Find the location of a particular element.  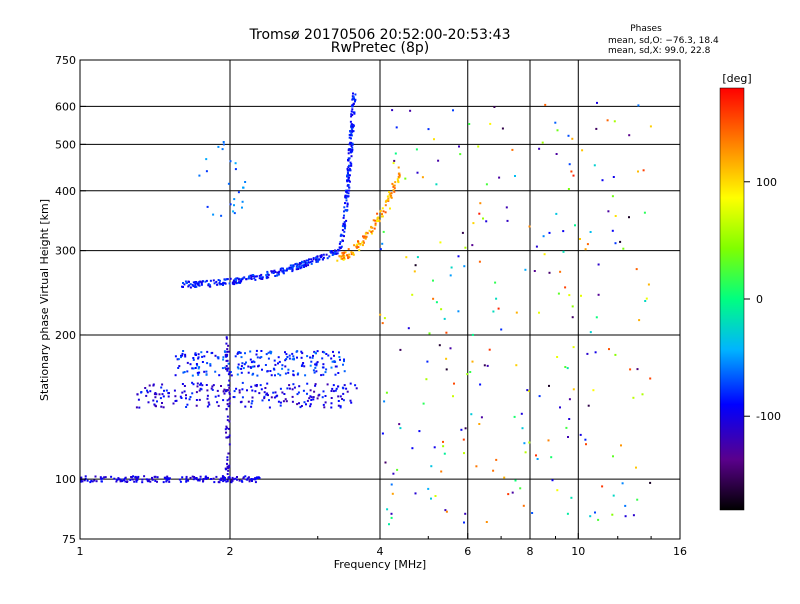

y-tick-label: 300 is located at coordinates (65, 251).